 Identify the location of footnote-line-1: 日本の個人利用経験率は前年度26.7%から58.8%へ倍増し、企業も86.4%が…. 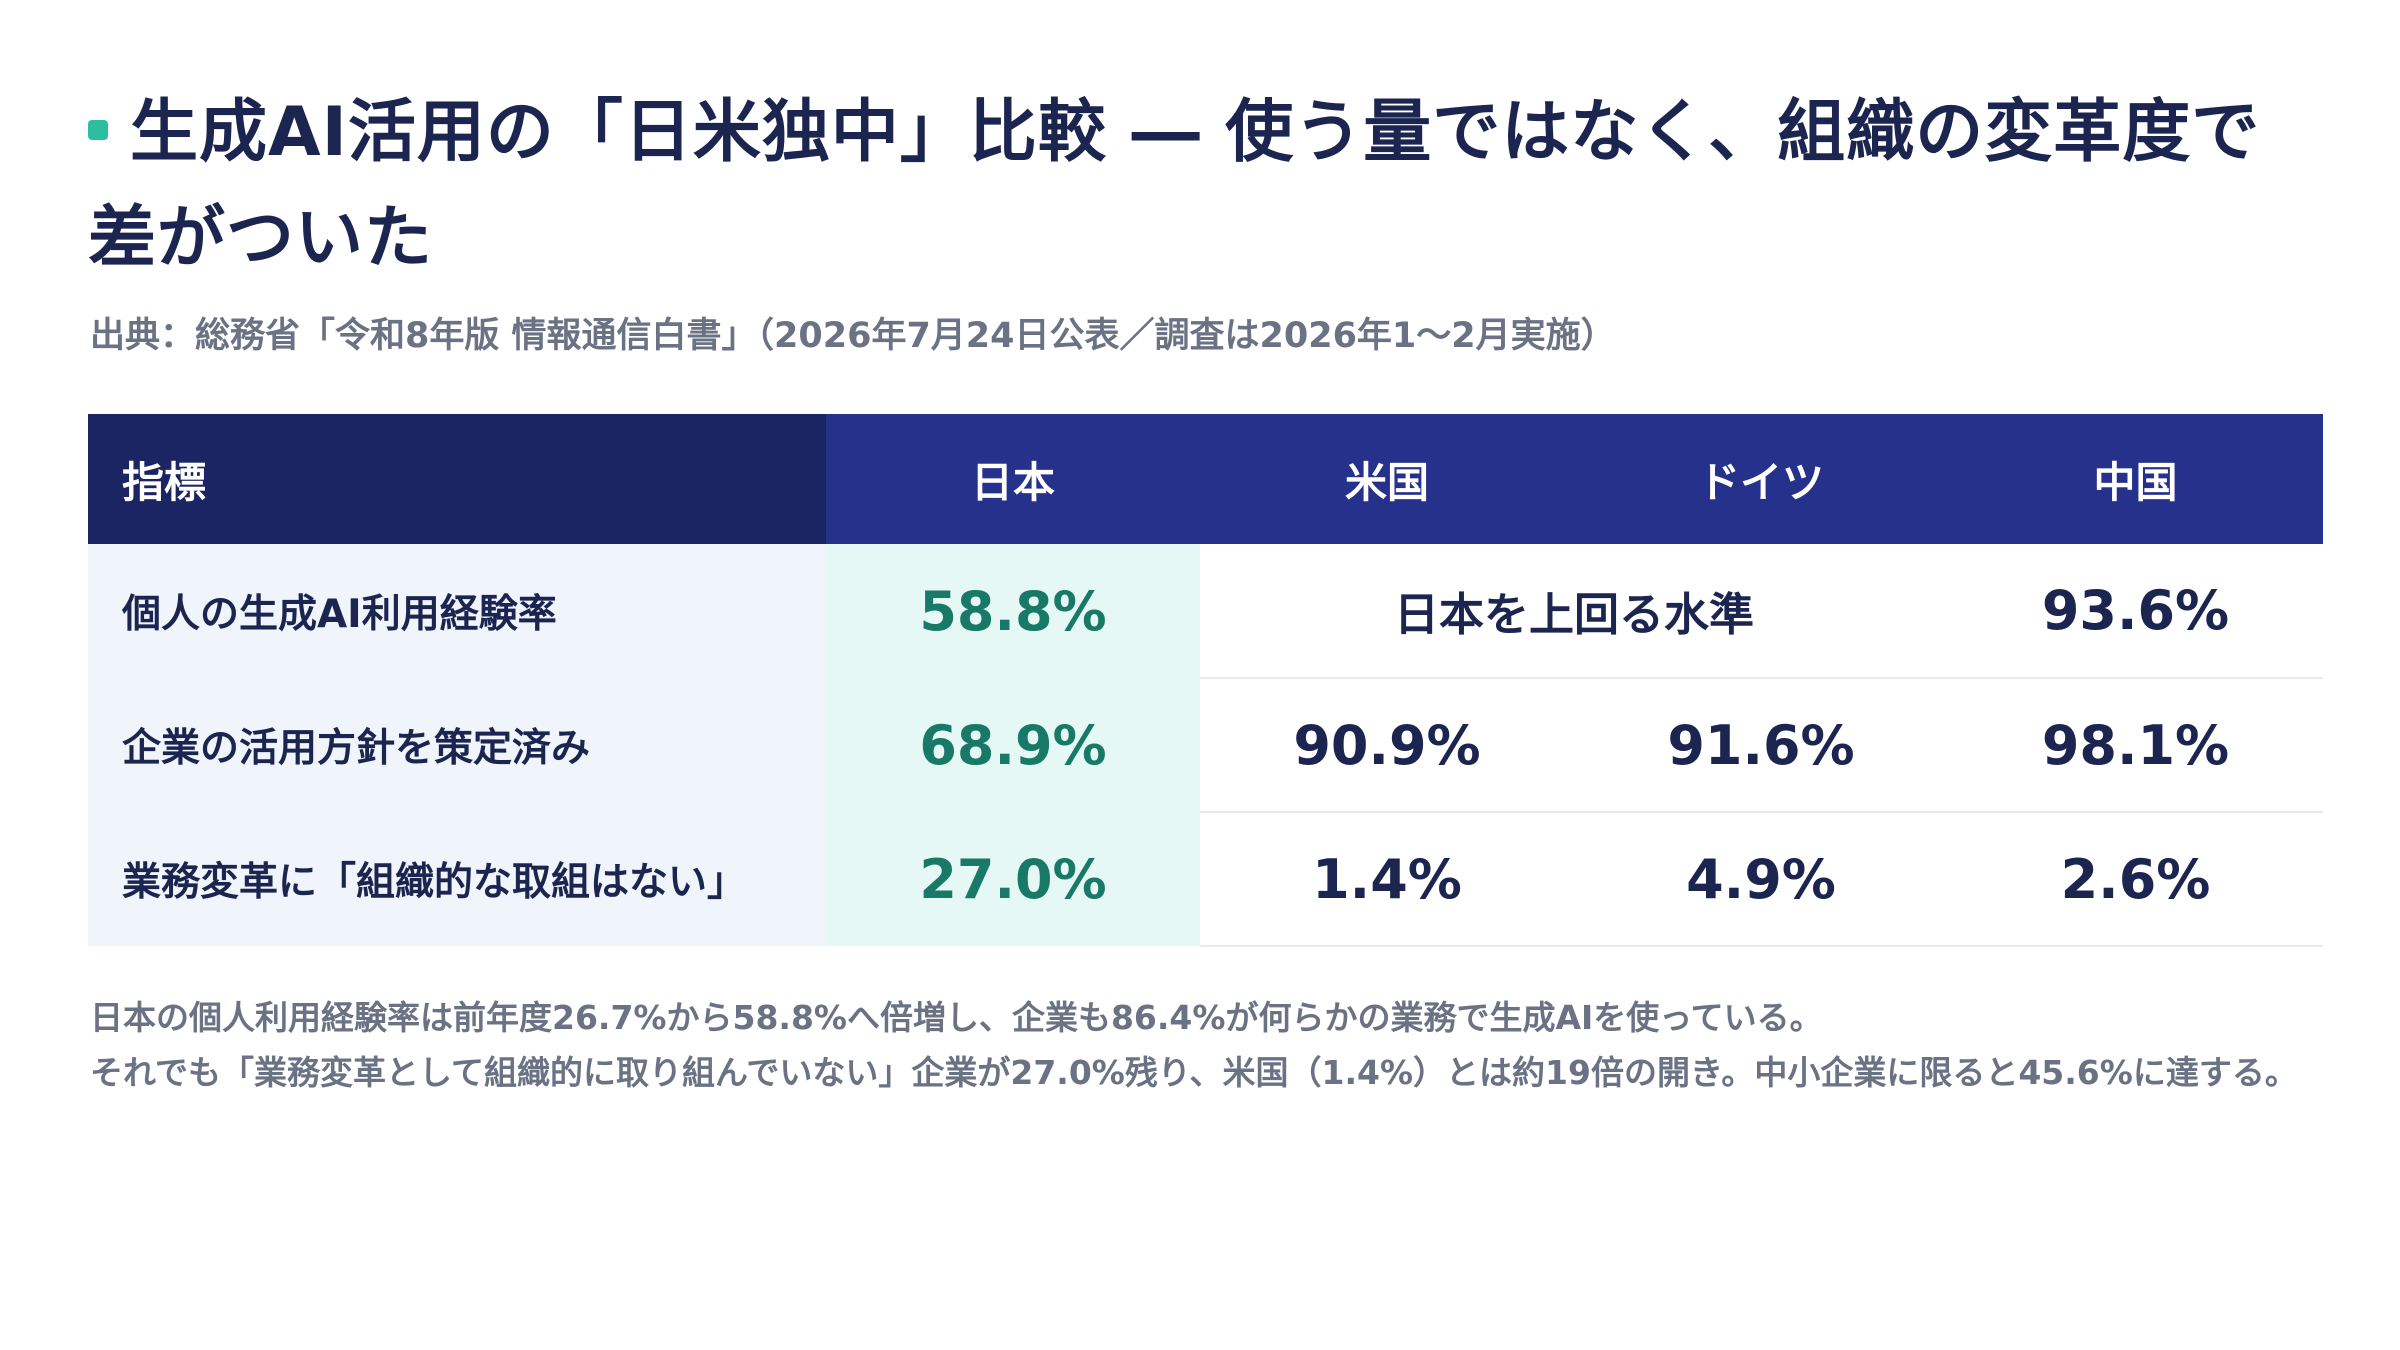
(956, 1017).